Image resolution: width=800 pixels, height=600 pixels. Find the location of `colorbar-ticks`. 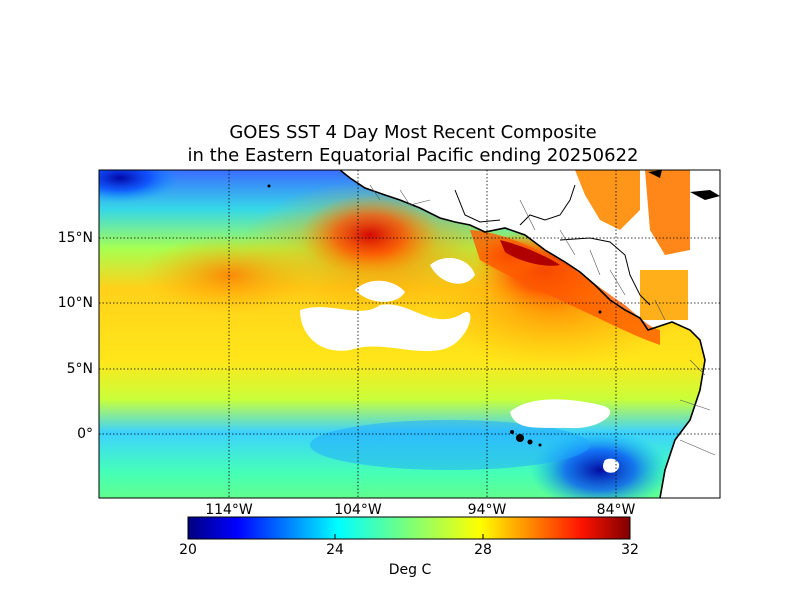

colorbar-ticks is located at coordinates (409, 536).